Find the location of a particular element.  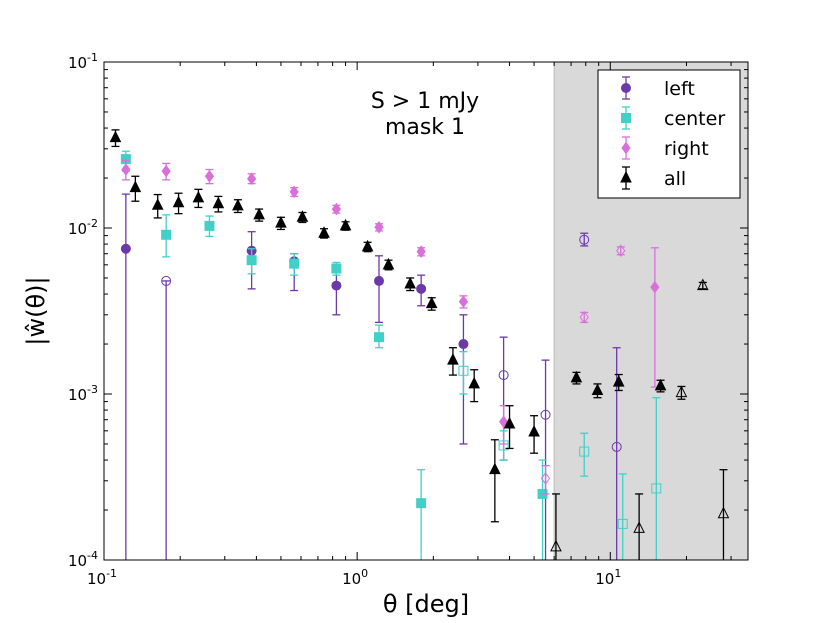

y-tick-label: 10⁻¹ is located at coordinates (83, 61).